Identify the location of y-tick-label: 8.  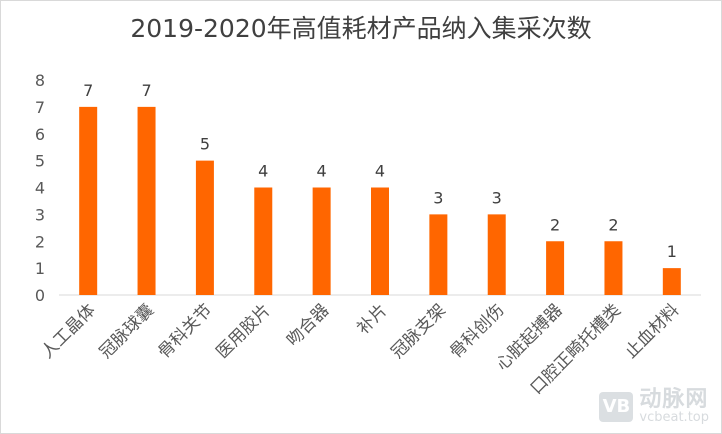
(40, 80).